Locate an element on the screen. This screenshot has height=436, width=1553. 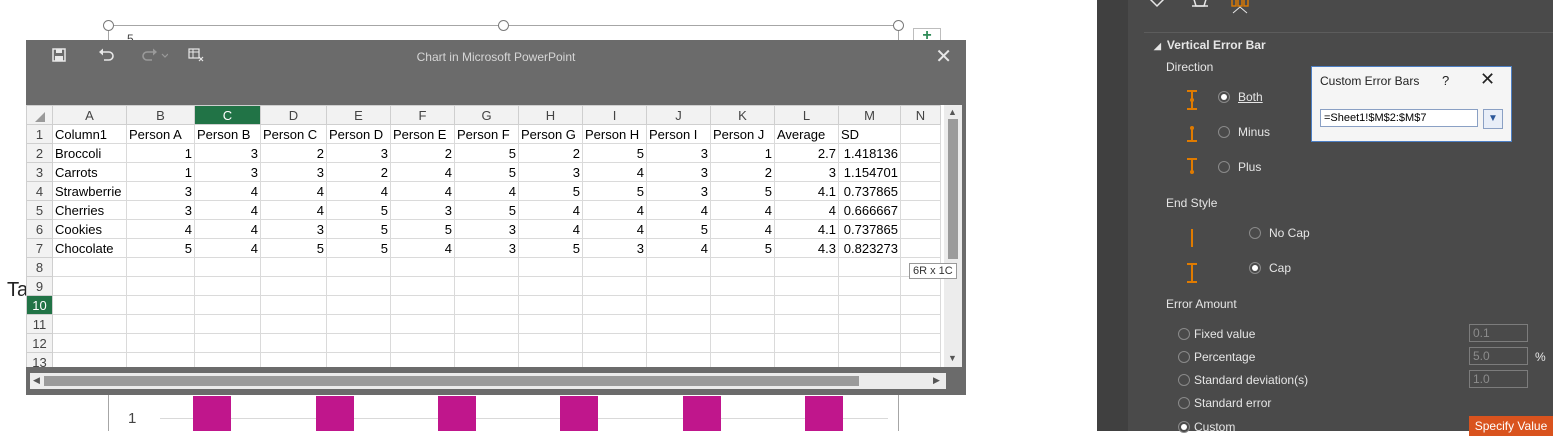
table-row: 10 is located at coordinates (483, 305).